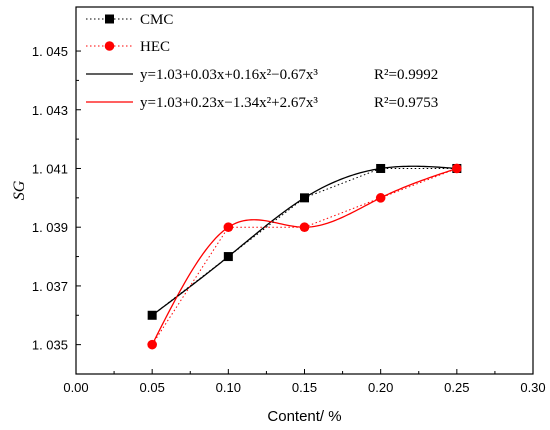  Describe the element at coordinates (304, 387) in the screenshot. I see `x-tick-label: 0.15` at that location.